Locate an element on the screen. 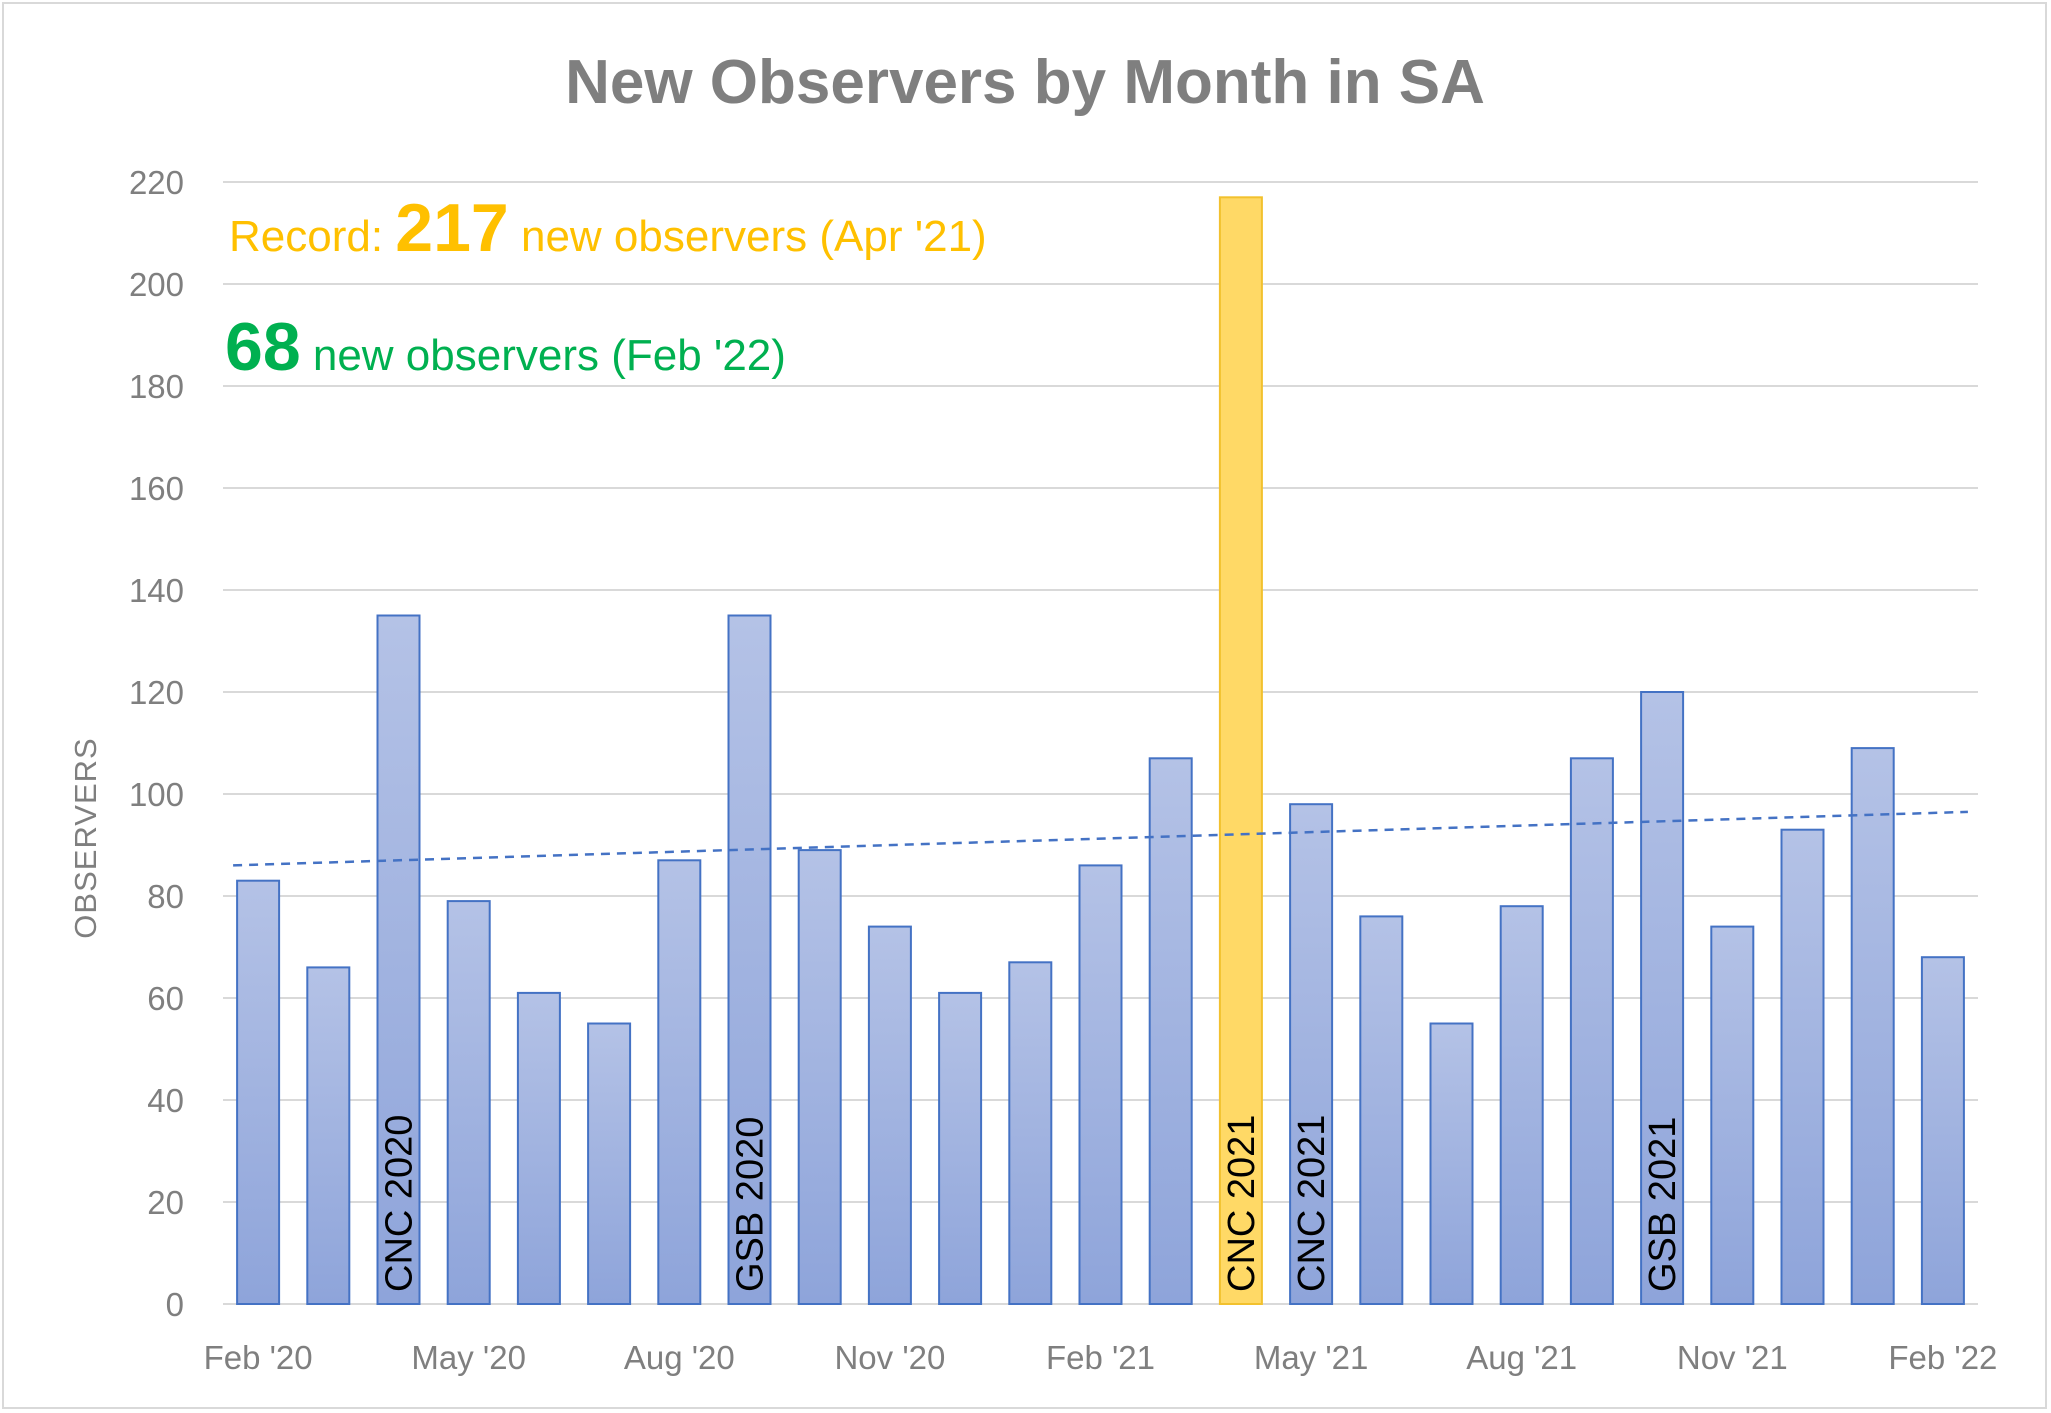 The width and height of the screenshot is (2051, 1413). y-tick-label: 0 is located at coordinates (175, 1304).